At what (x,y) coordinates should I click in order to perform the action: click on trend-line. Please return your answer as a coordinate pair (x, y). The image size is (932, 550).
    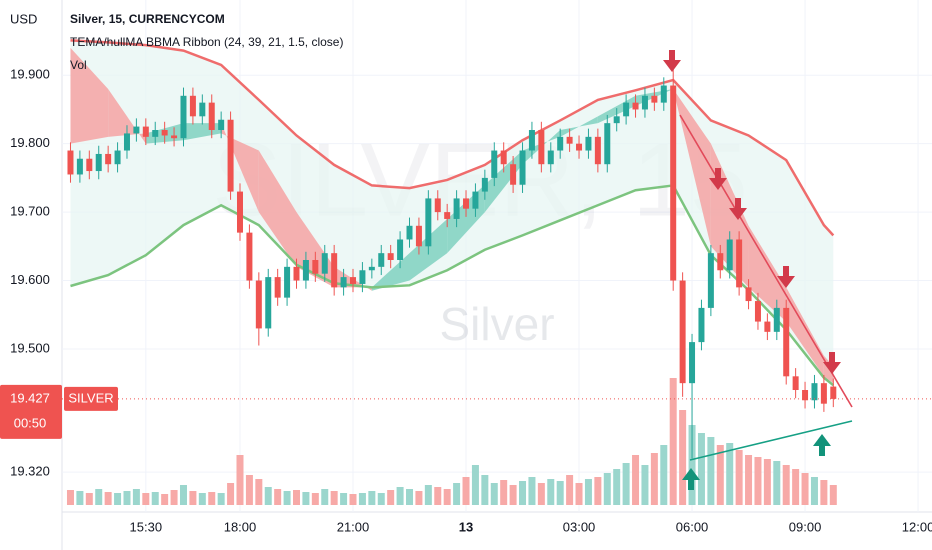
    Looking at the image, I should click on (766, 261).